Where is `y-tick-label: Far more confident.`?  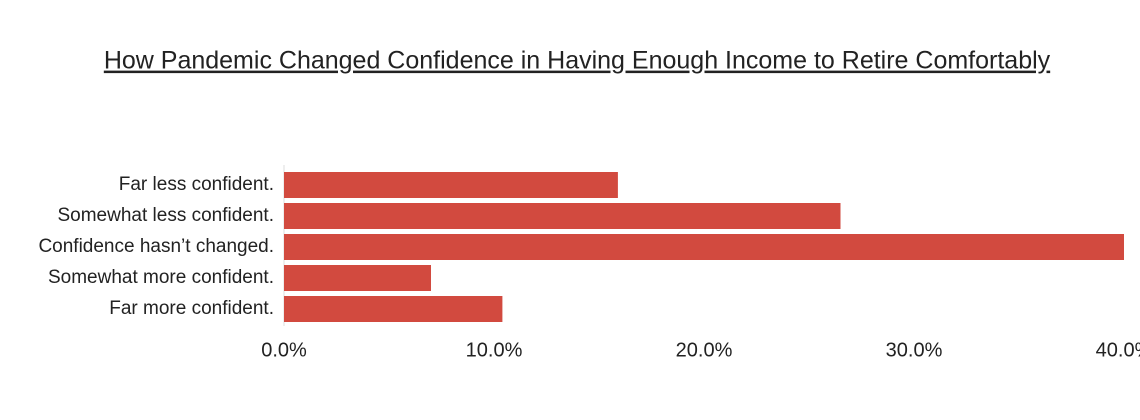
y-tick-label: Far more confident. is located at coordinates (191, 308).